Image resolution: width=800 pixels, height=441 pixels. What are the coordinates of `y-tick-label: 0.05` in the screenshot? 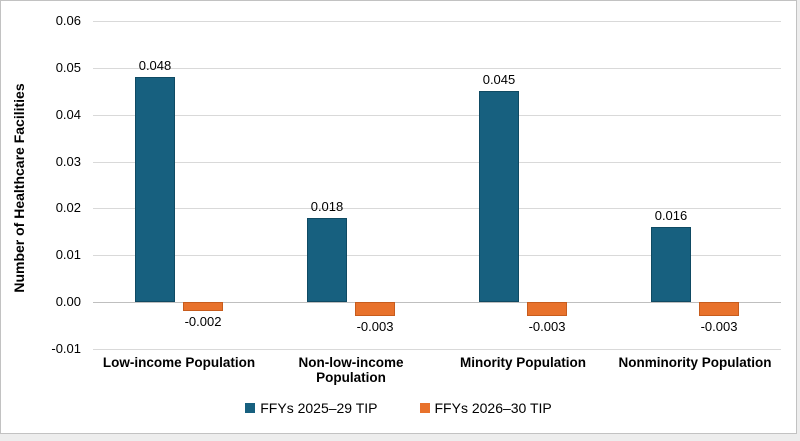 It's located at (68, 67).